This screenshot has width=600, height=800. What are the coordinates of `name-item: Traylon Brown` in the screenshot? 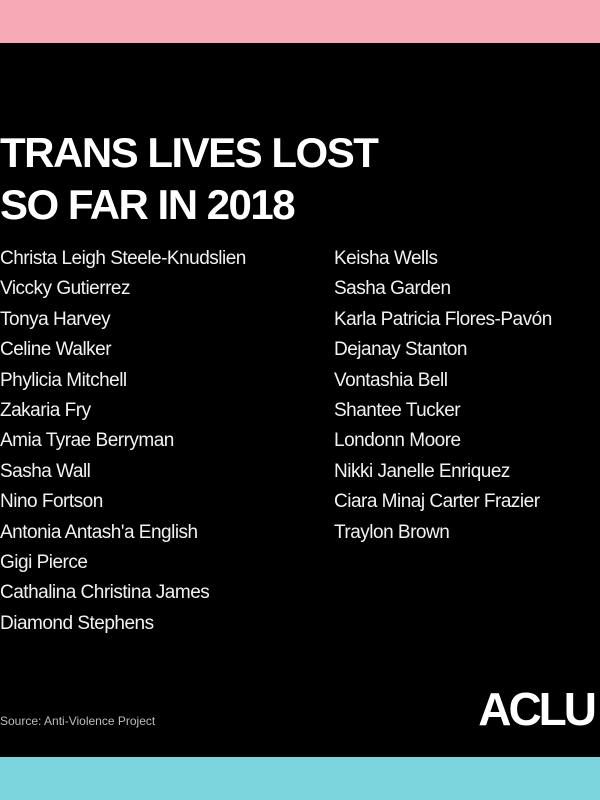 It's located at (392, 532).